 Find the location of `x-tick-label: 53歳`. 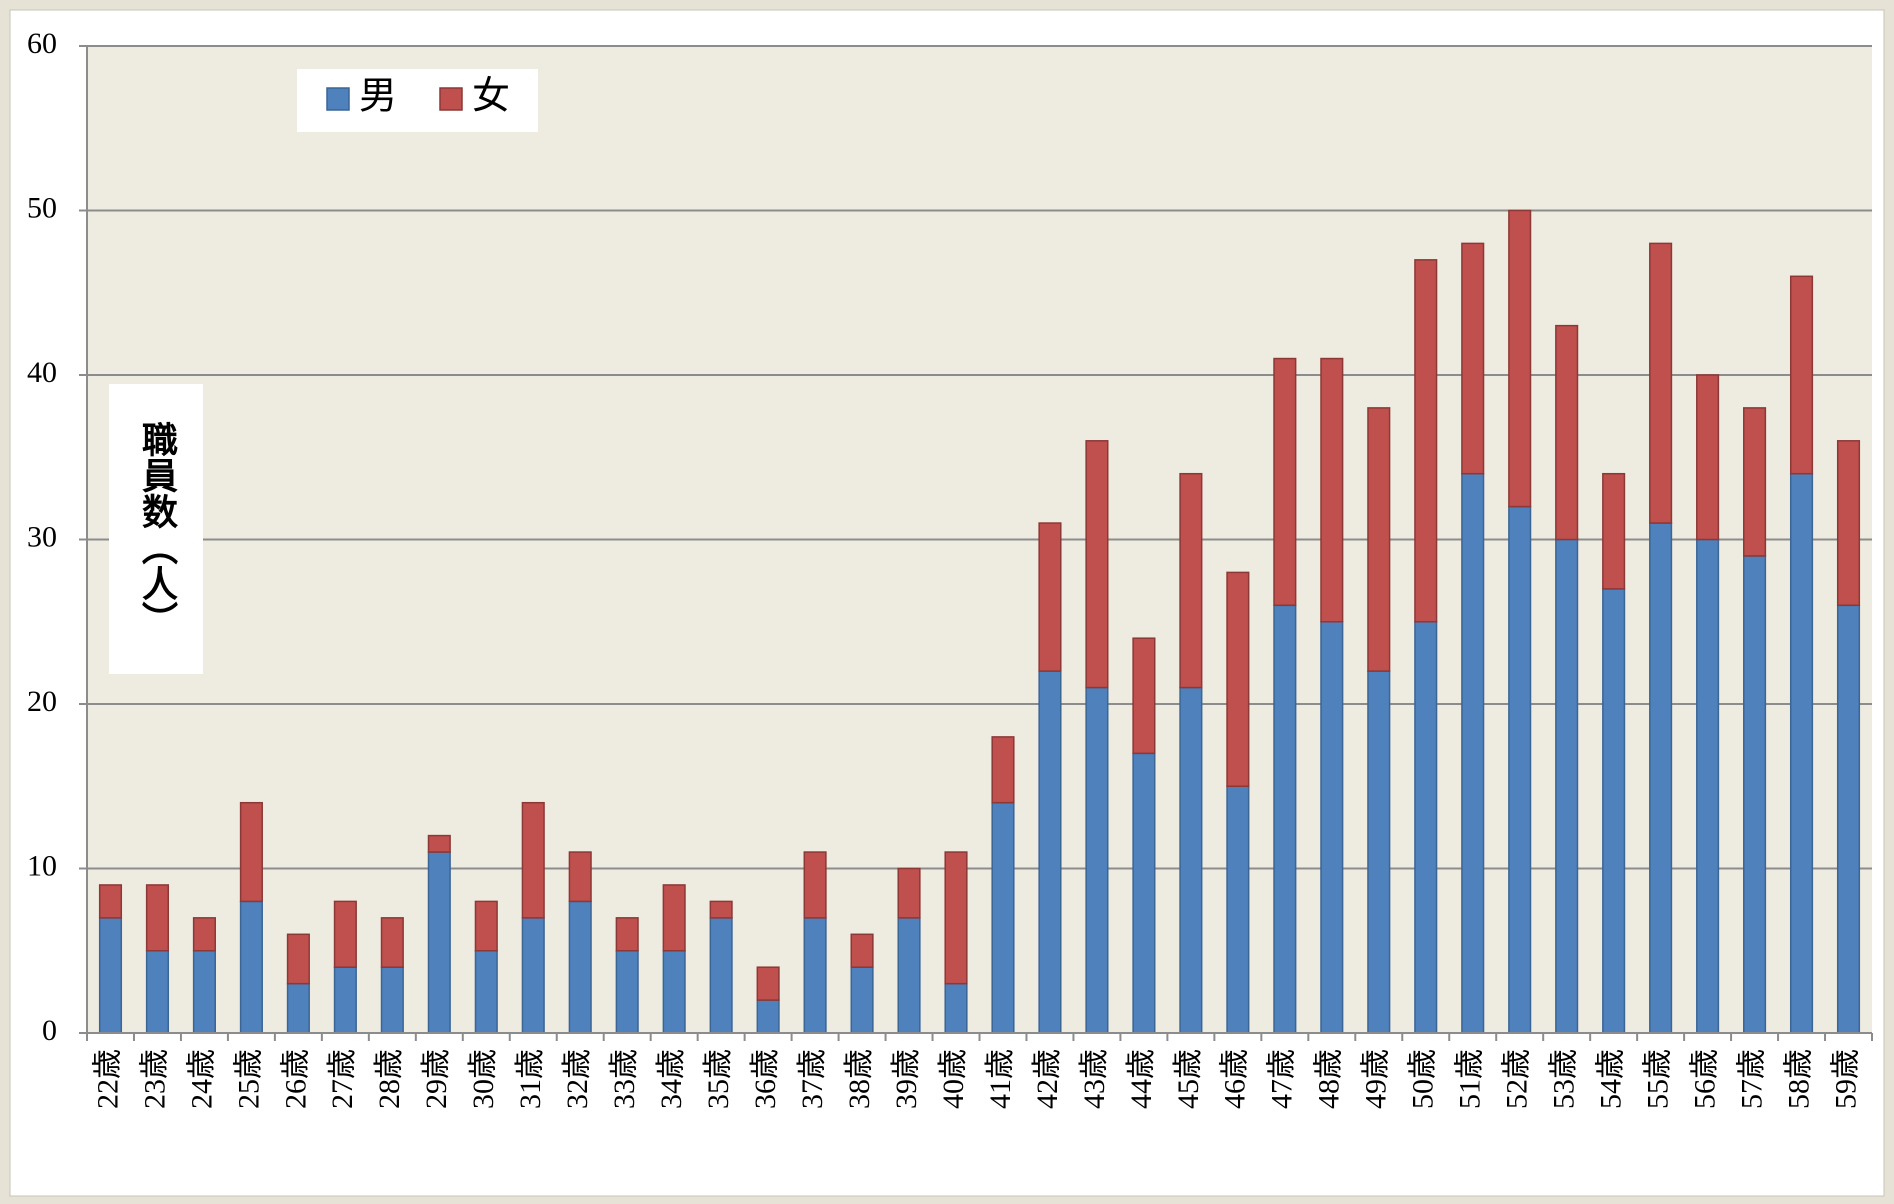

x-tick-label: 53歳 is located at coordinates (1564, 1079).